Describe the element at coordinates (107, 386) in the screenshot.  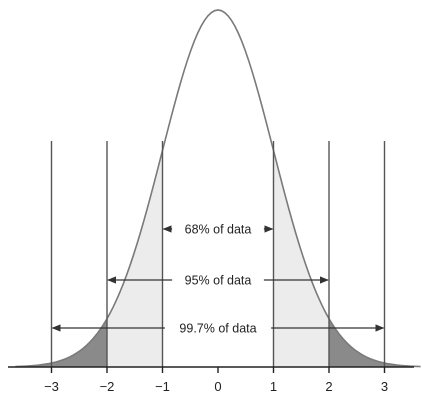
I see `x-tick-label: −2` at that location.